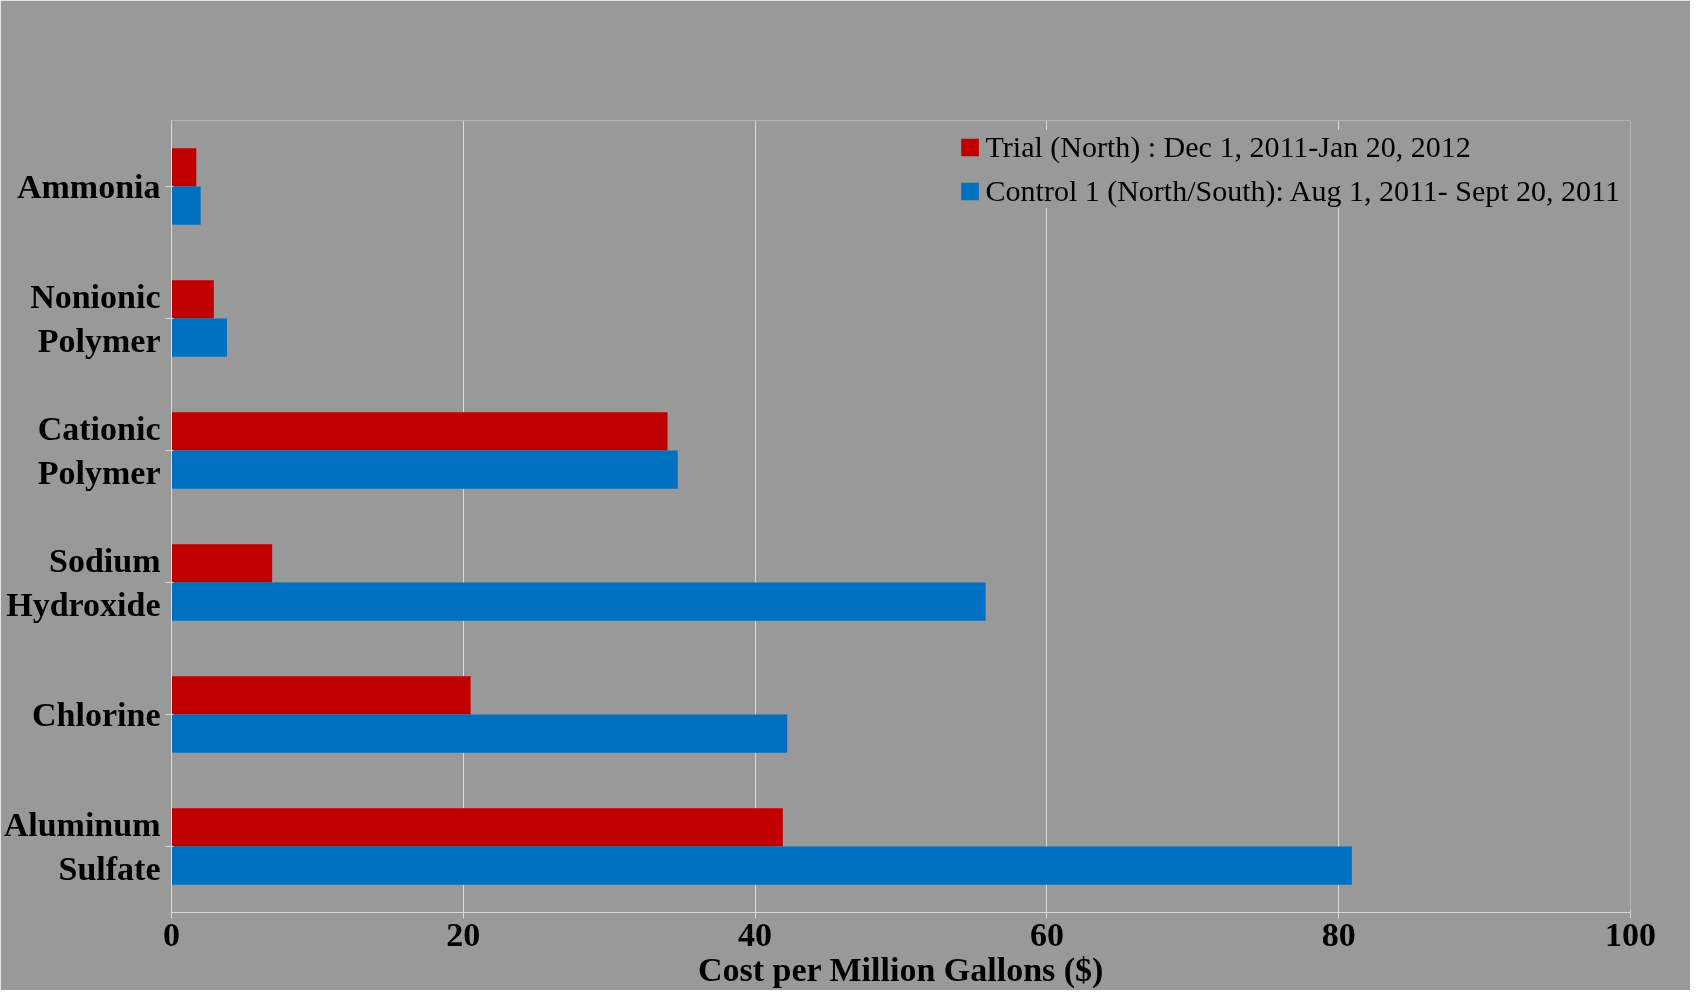  What do you see at coordinates (463, 934) in the screenshot?
I see `x-tick-label: 20` at bounding box center [463, 934].